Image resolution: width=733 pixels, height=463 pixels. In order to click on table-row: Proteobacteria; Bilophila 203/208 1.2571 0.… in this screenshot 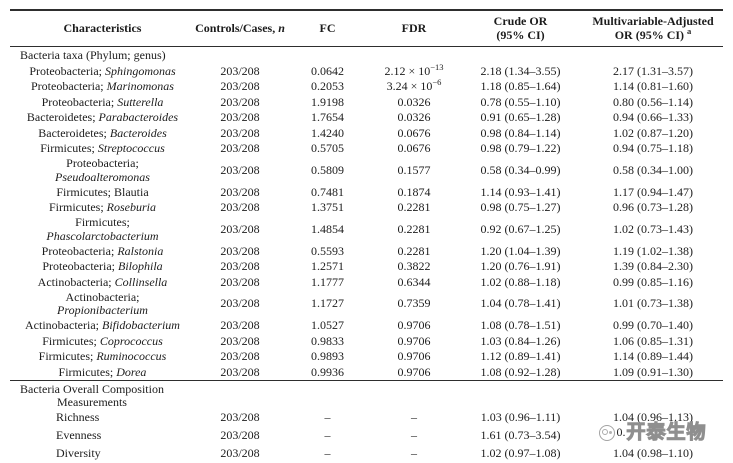, I will do `click(366, 267)`.